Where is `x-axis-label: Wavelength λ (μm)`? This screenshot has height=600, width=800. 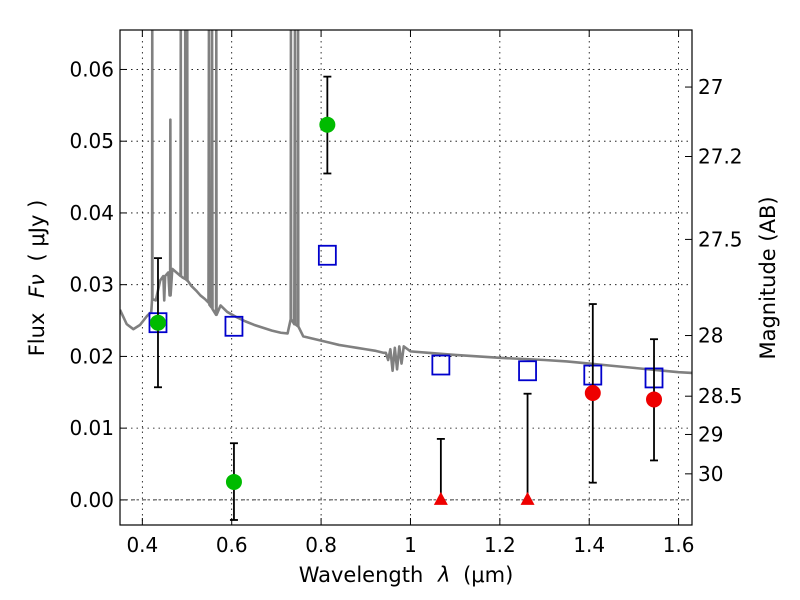
x-axis-label: Wavelength λ (μm) is located at coordinates (406, 575).